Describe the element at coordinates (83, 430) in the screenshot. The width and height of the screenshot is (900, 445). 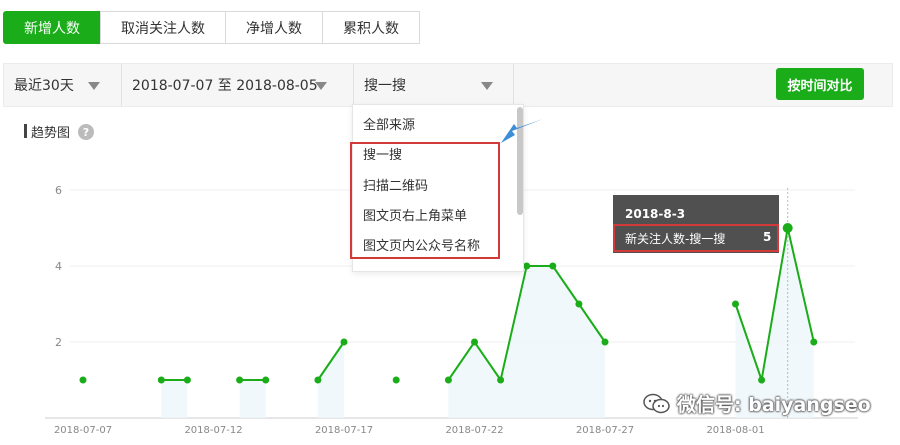
I see `x-tick-label: 2018-07-07` at that location.